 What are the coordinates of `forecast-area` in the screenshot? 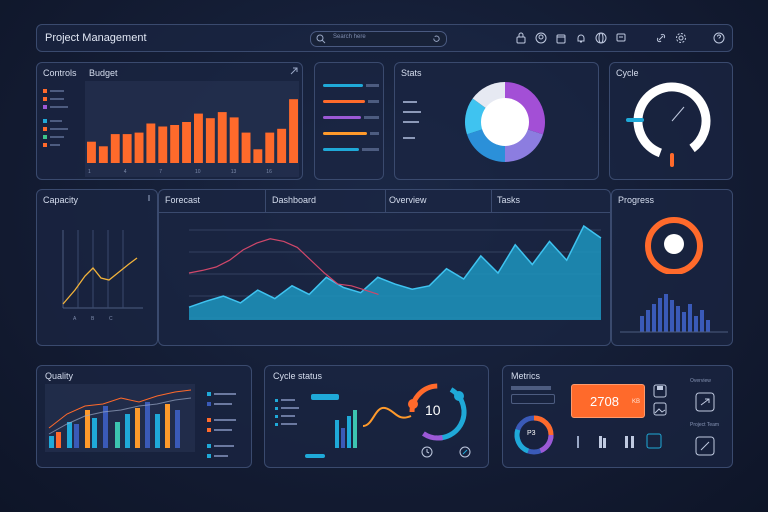 It's located at (395, 273).